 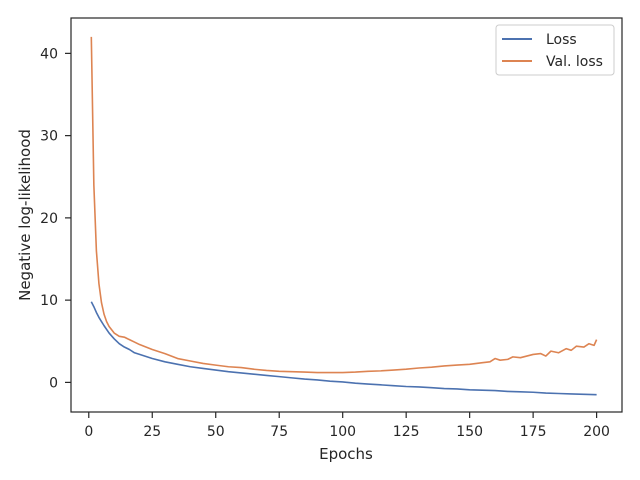 What do you see at coordinates (533, 432) in the screenshot?
I see `x-tick-label: 175` at bounding box center [533, 432].